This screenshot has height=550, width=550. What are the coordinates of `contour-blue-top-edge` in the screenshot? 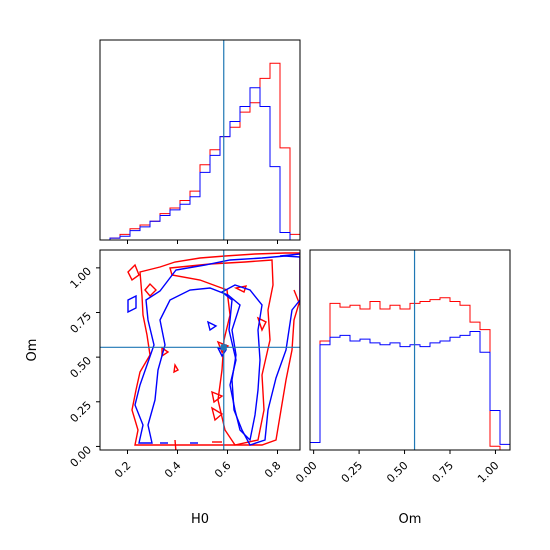 It's located at (289, 255).